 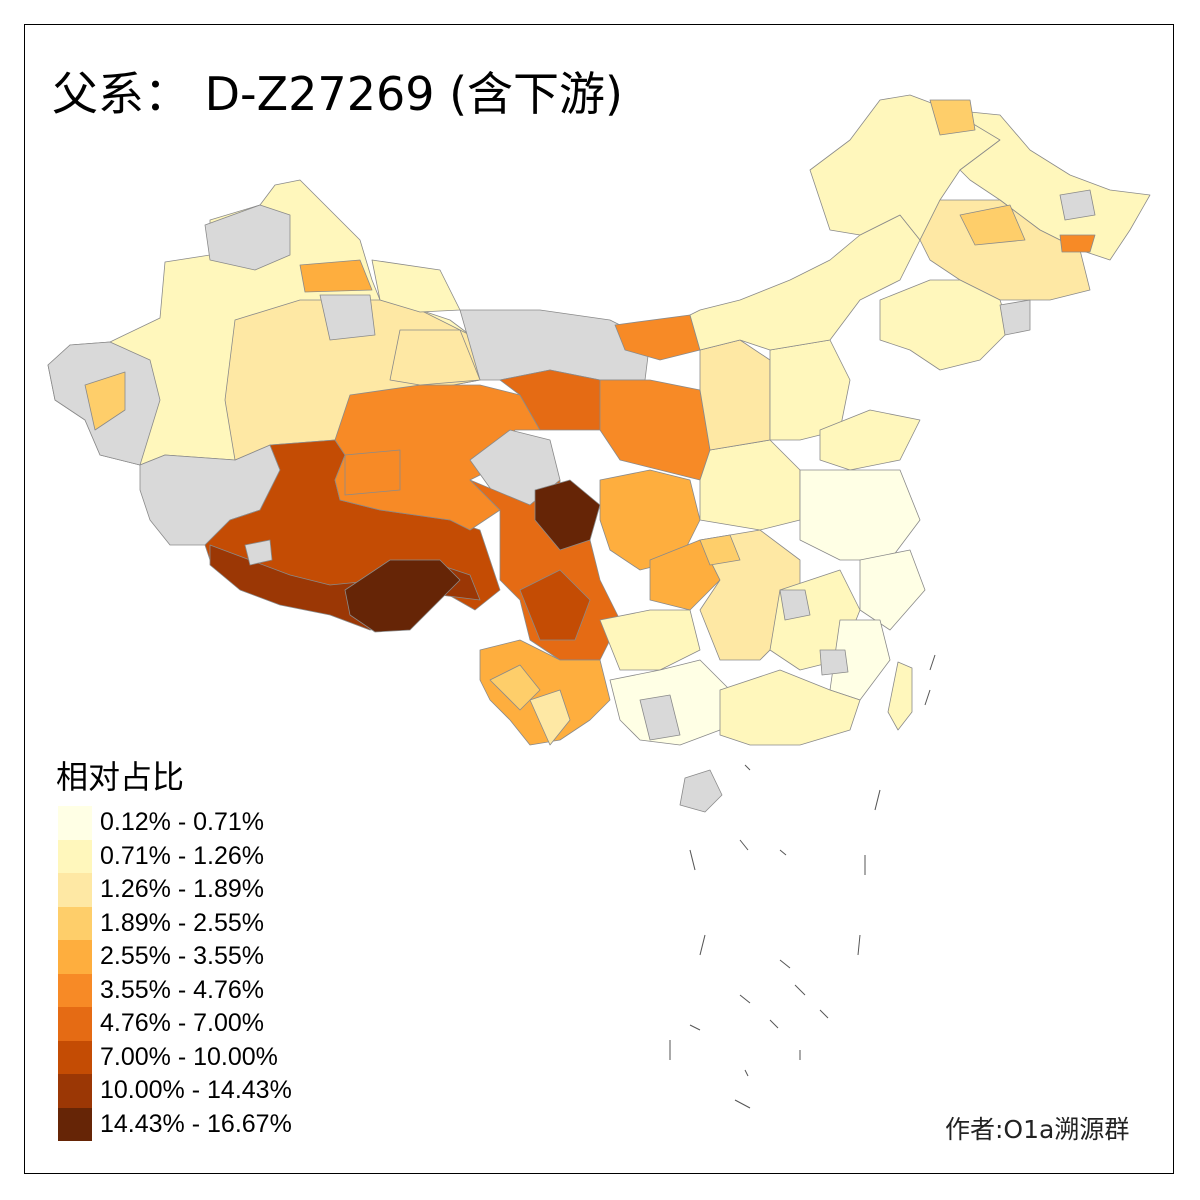 I want to click on map-title: 父系： D-Z27269 (含下游), so click(x=338, y=94).